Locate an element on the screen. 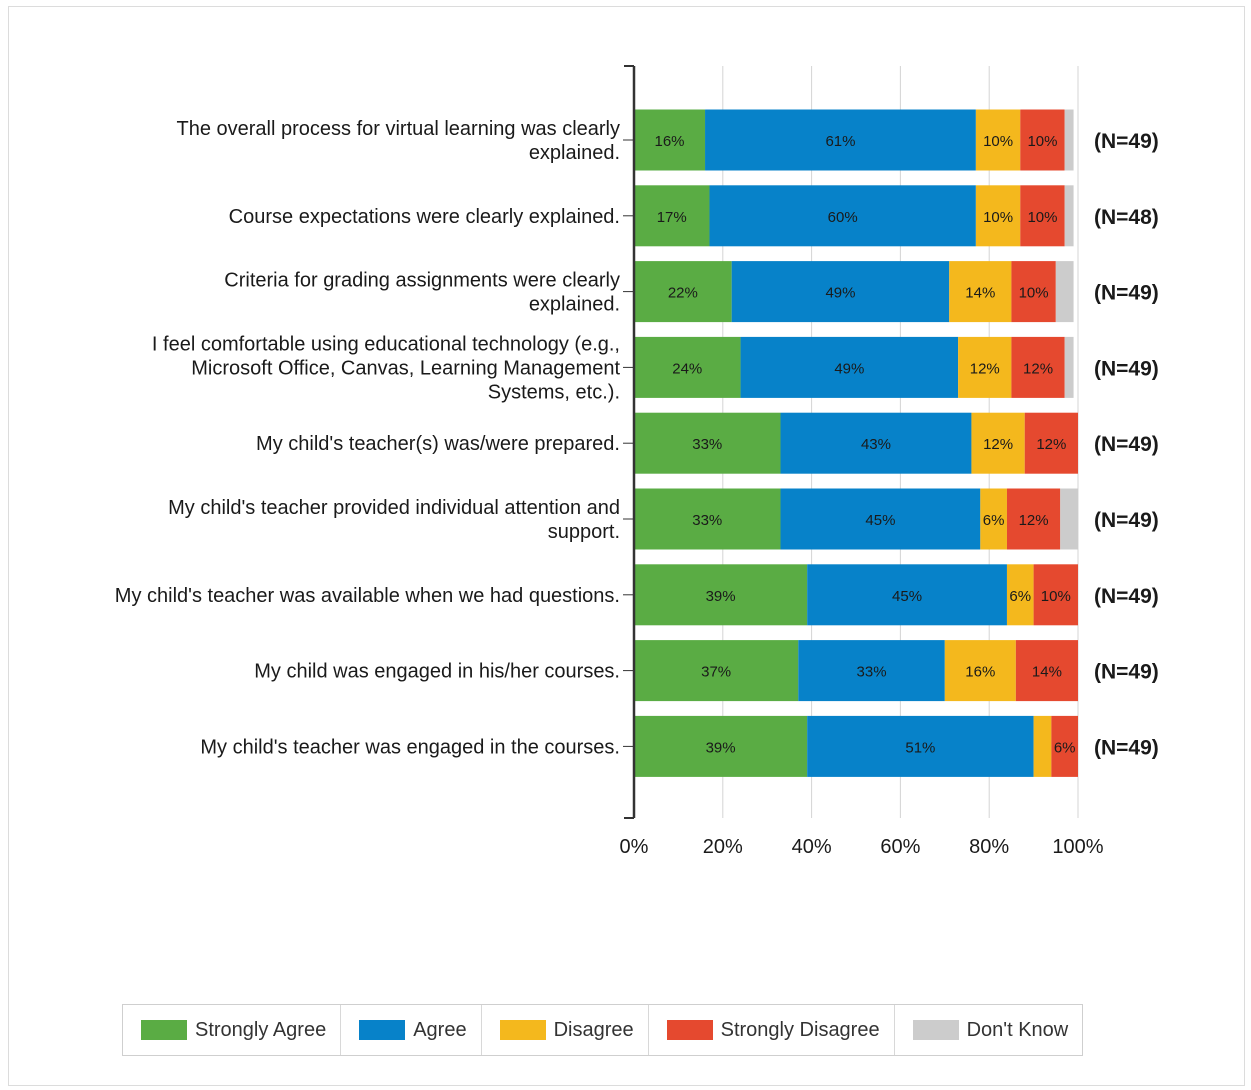  x-tick-label: 40% is located at coordinates (812, 847).